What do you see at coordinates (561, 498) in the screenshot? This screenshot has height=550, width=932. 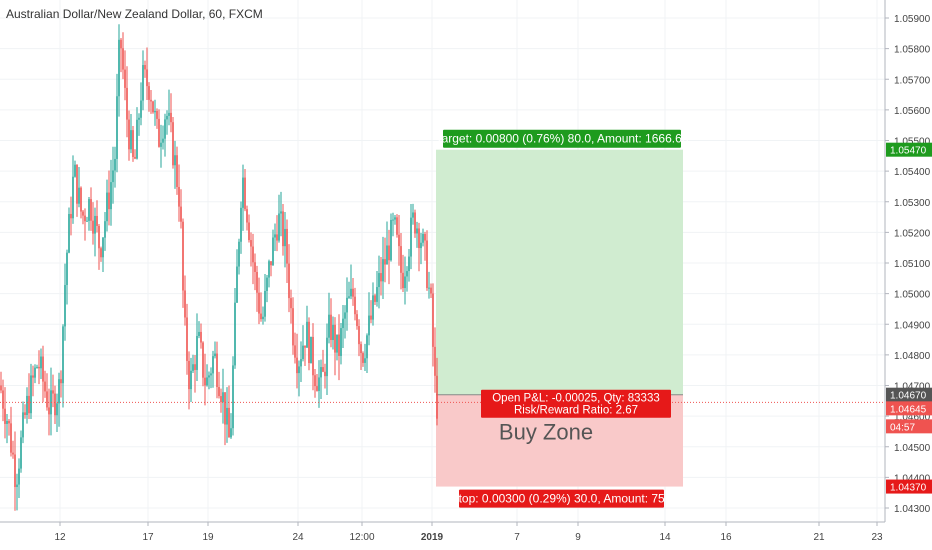 I see `stop-label-box` at bounding box center [561, 498].